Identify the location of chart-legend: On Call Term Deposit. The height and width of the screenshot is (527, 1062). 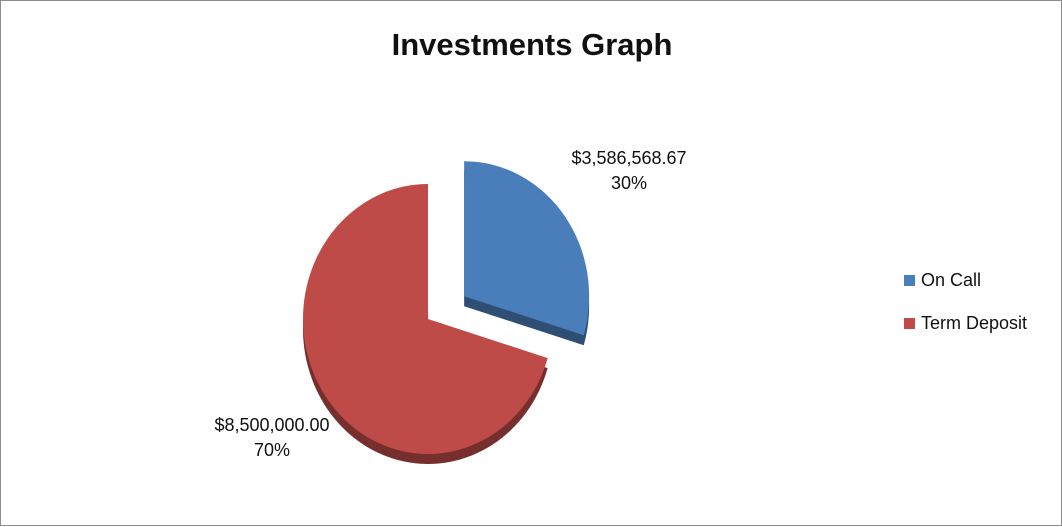
(965, 312).